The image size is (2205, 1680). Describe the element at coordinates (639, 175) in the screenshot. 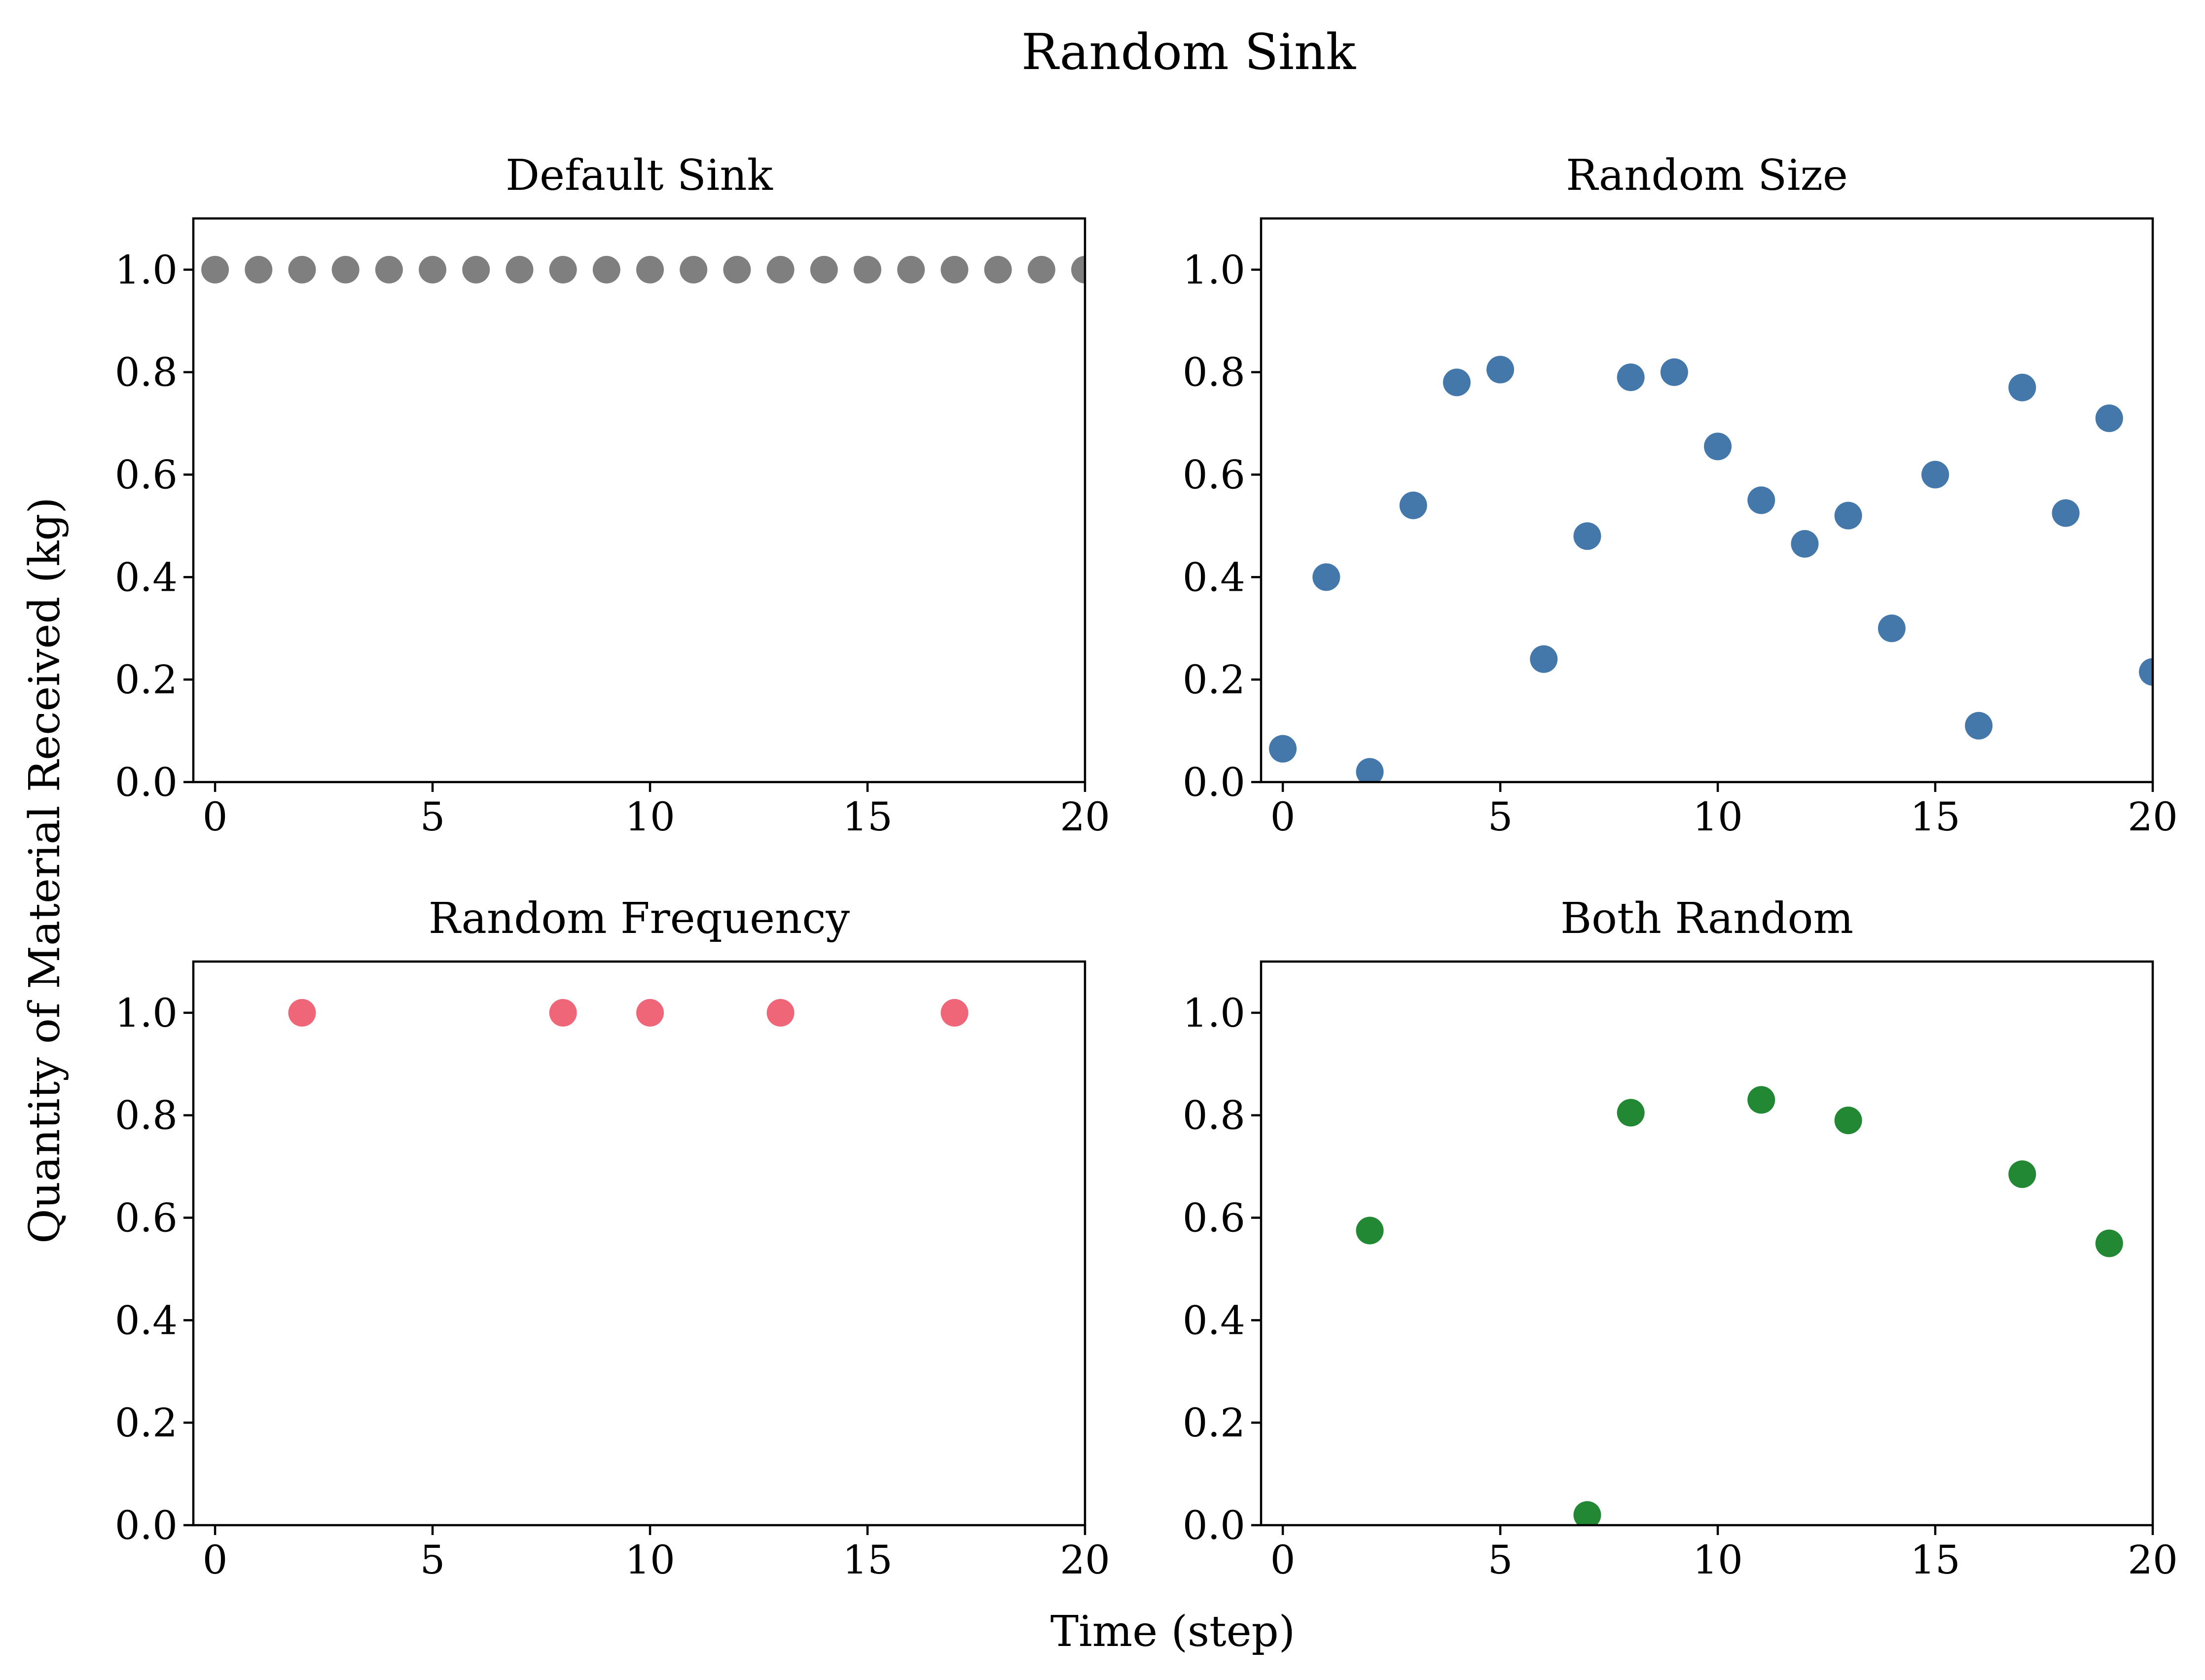

I see `panel-title-default-sink: Default Sink` at that location.